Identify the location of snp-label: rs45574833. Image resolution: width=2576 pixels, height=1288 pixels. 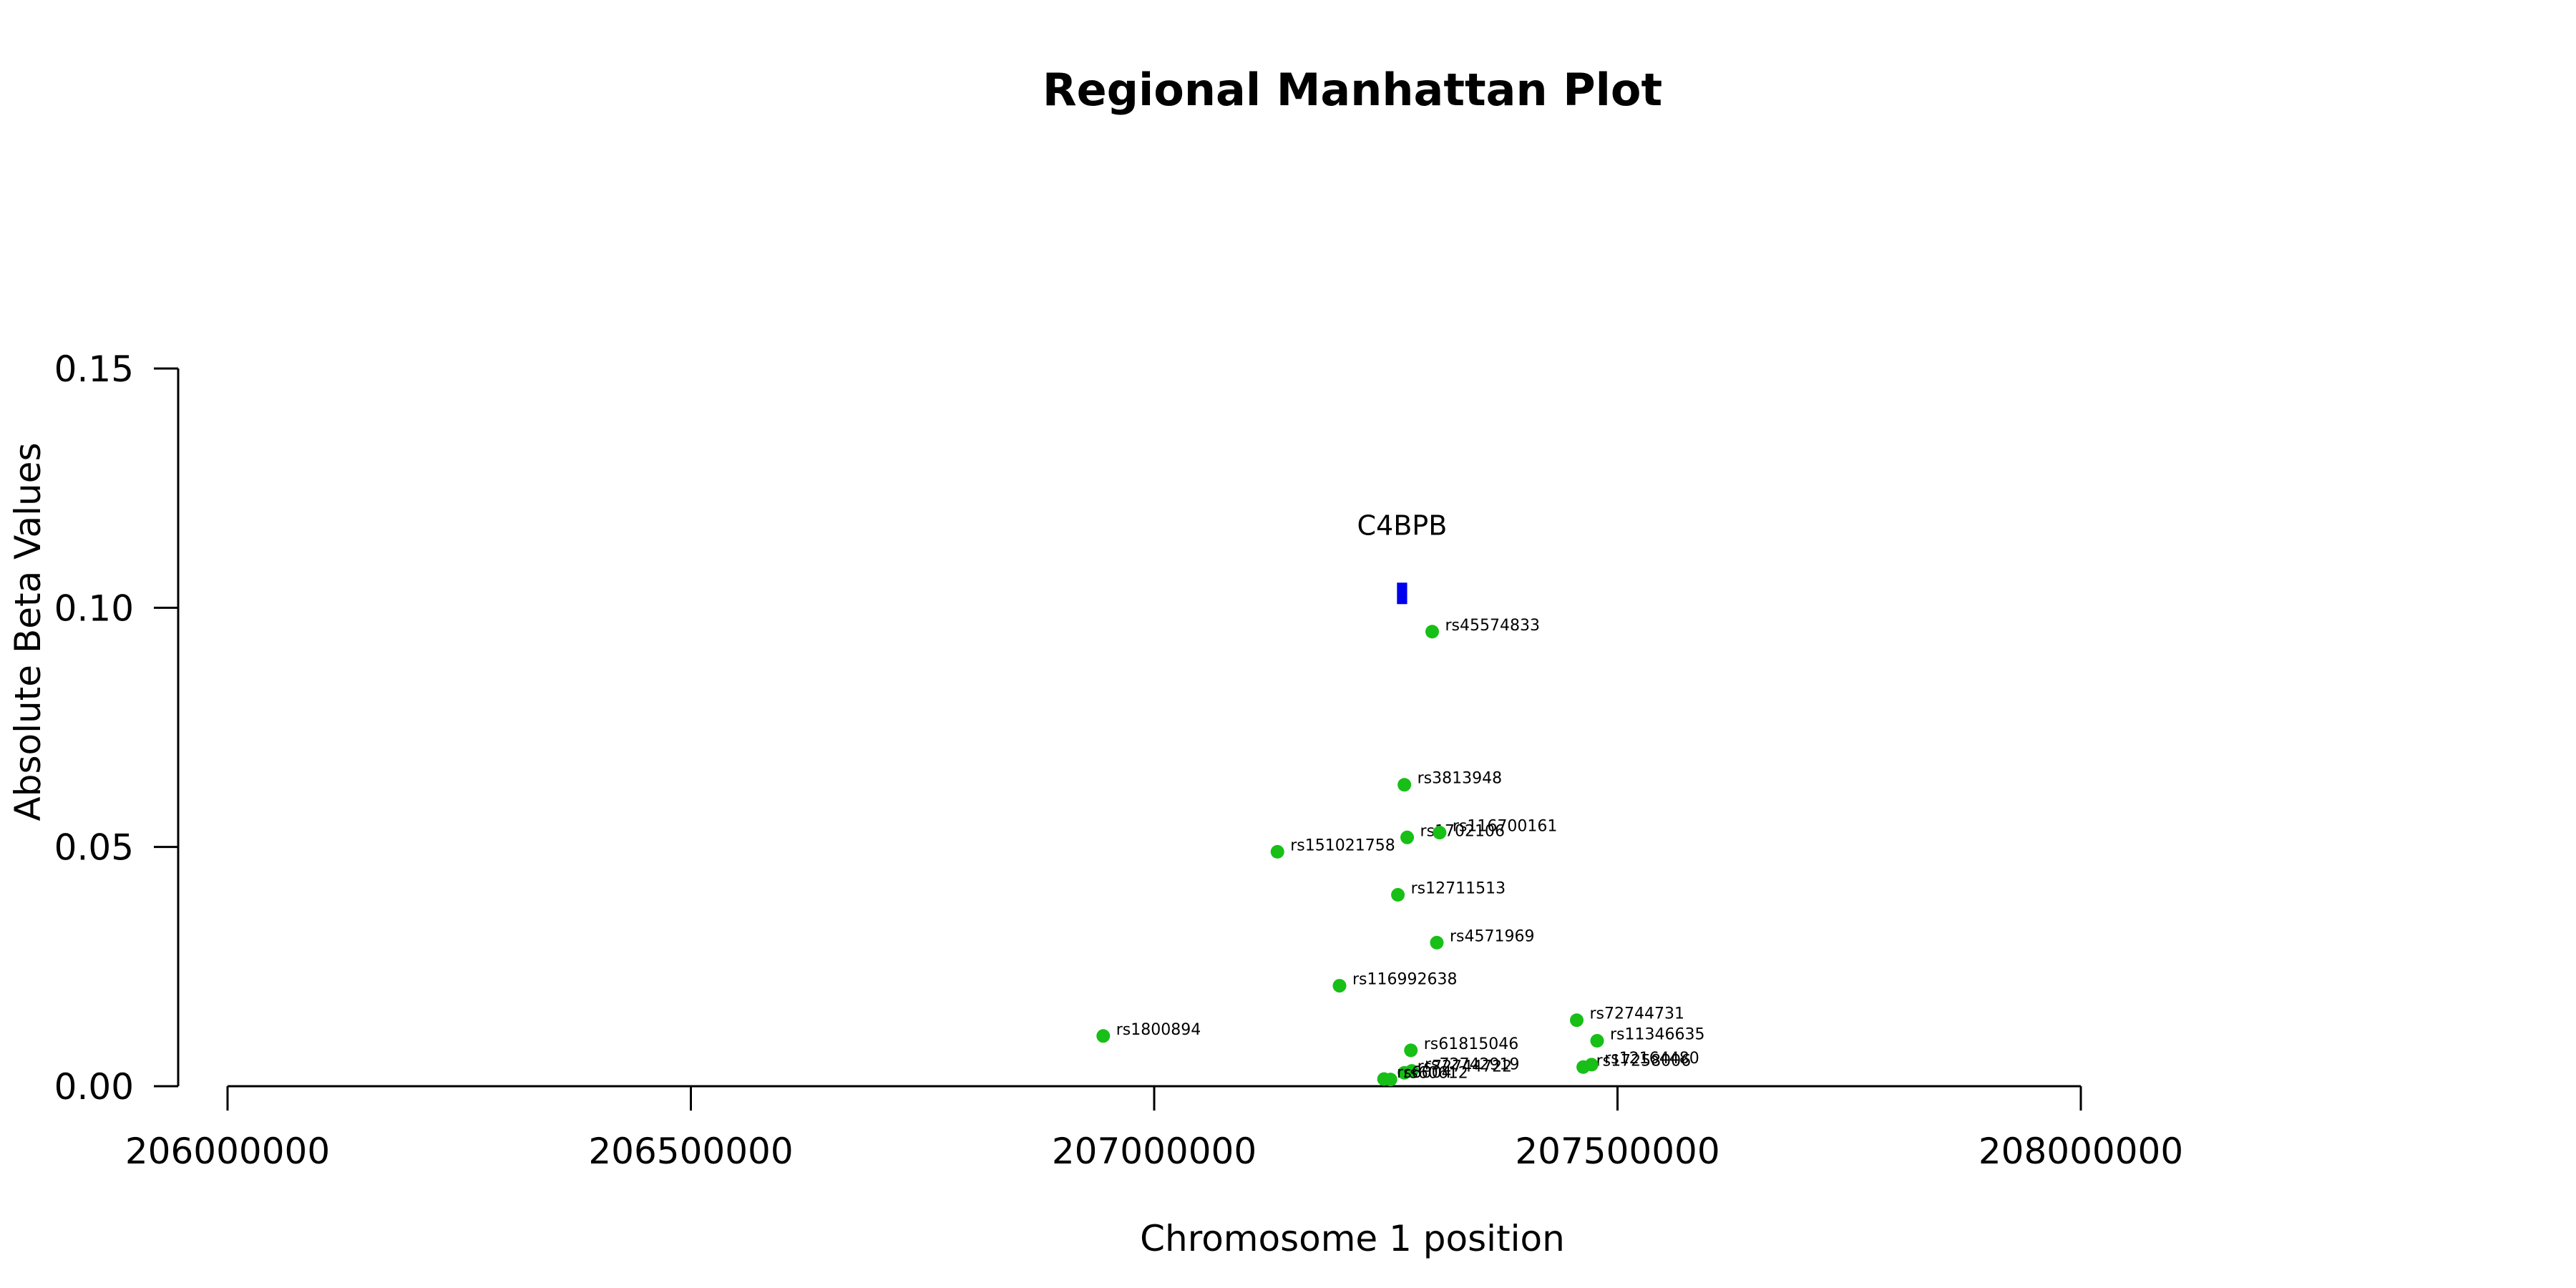
(1492, 626).